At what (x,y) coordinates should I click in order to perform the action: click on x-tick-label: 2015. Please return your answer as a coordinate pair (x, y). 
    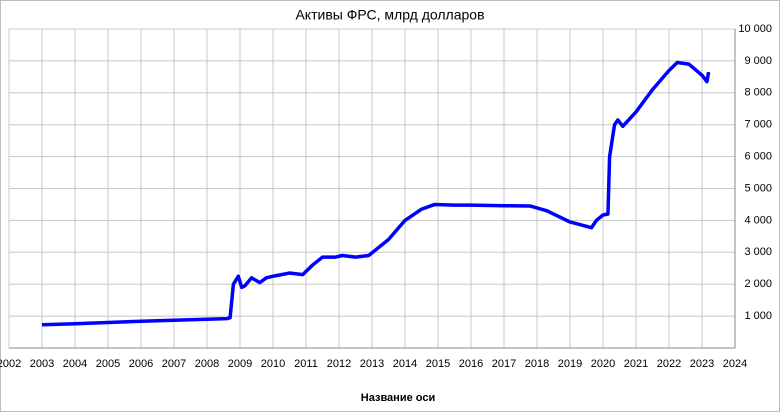
    Looking at the image, I should click on (438, 364).